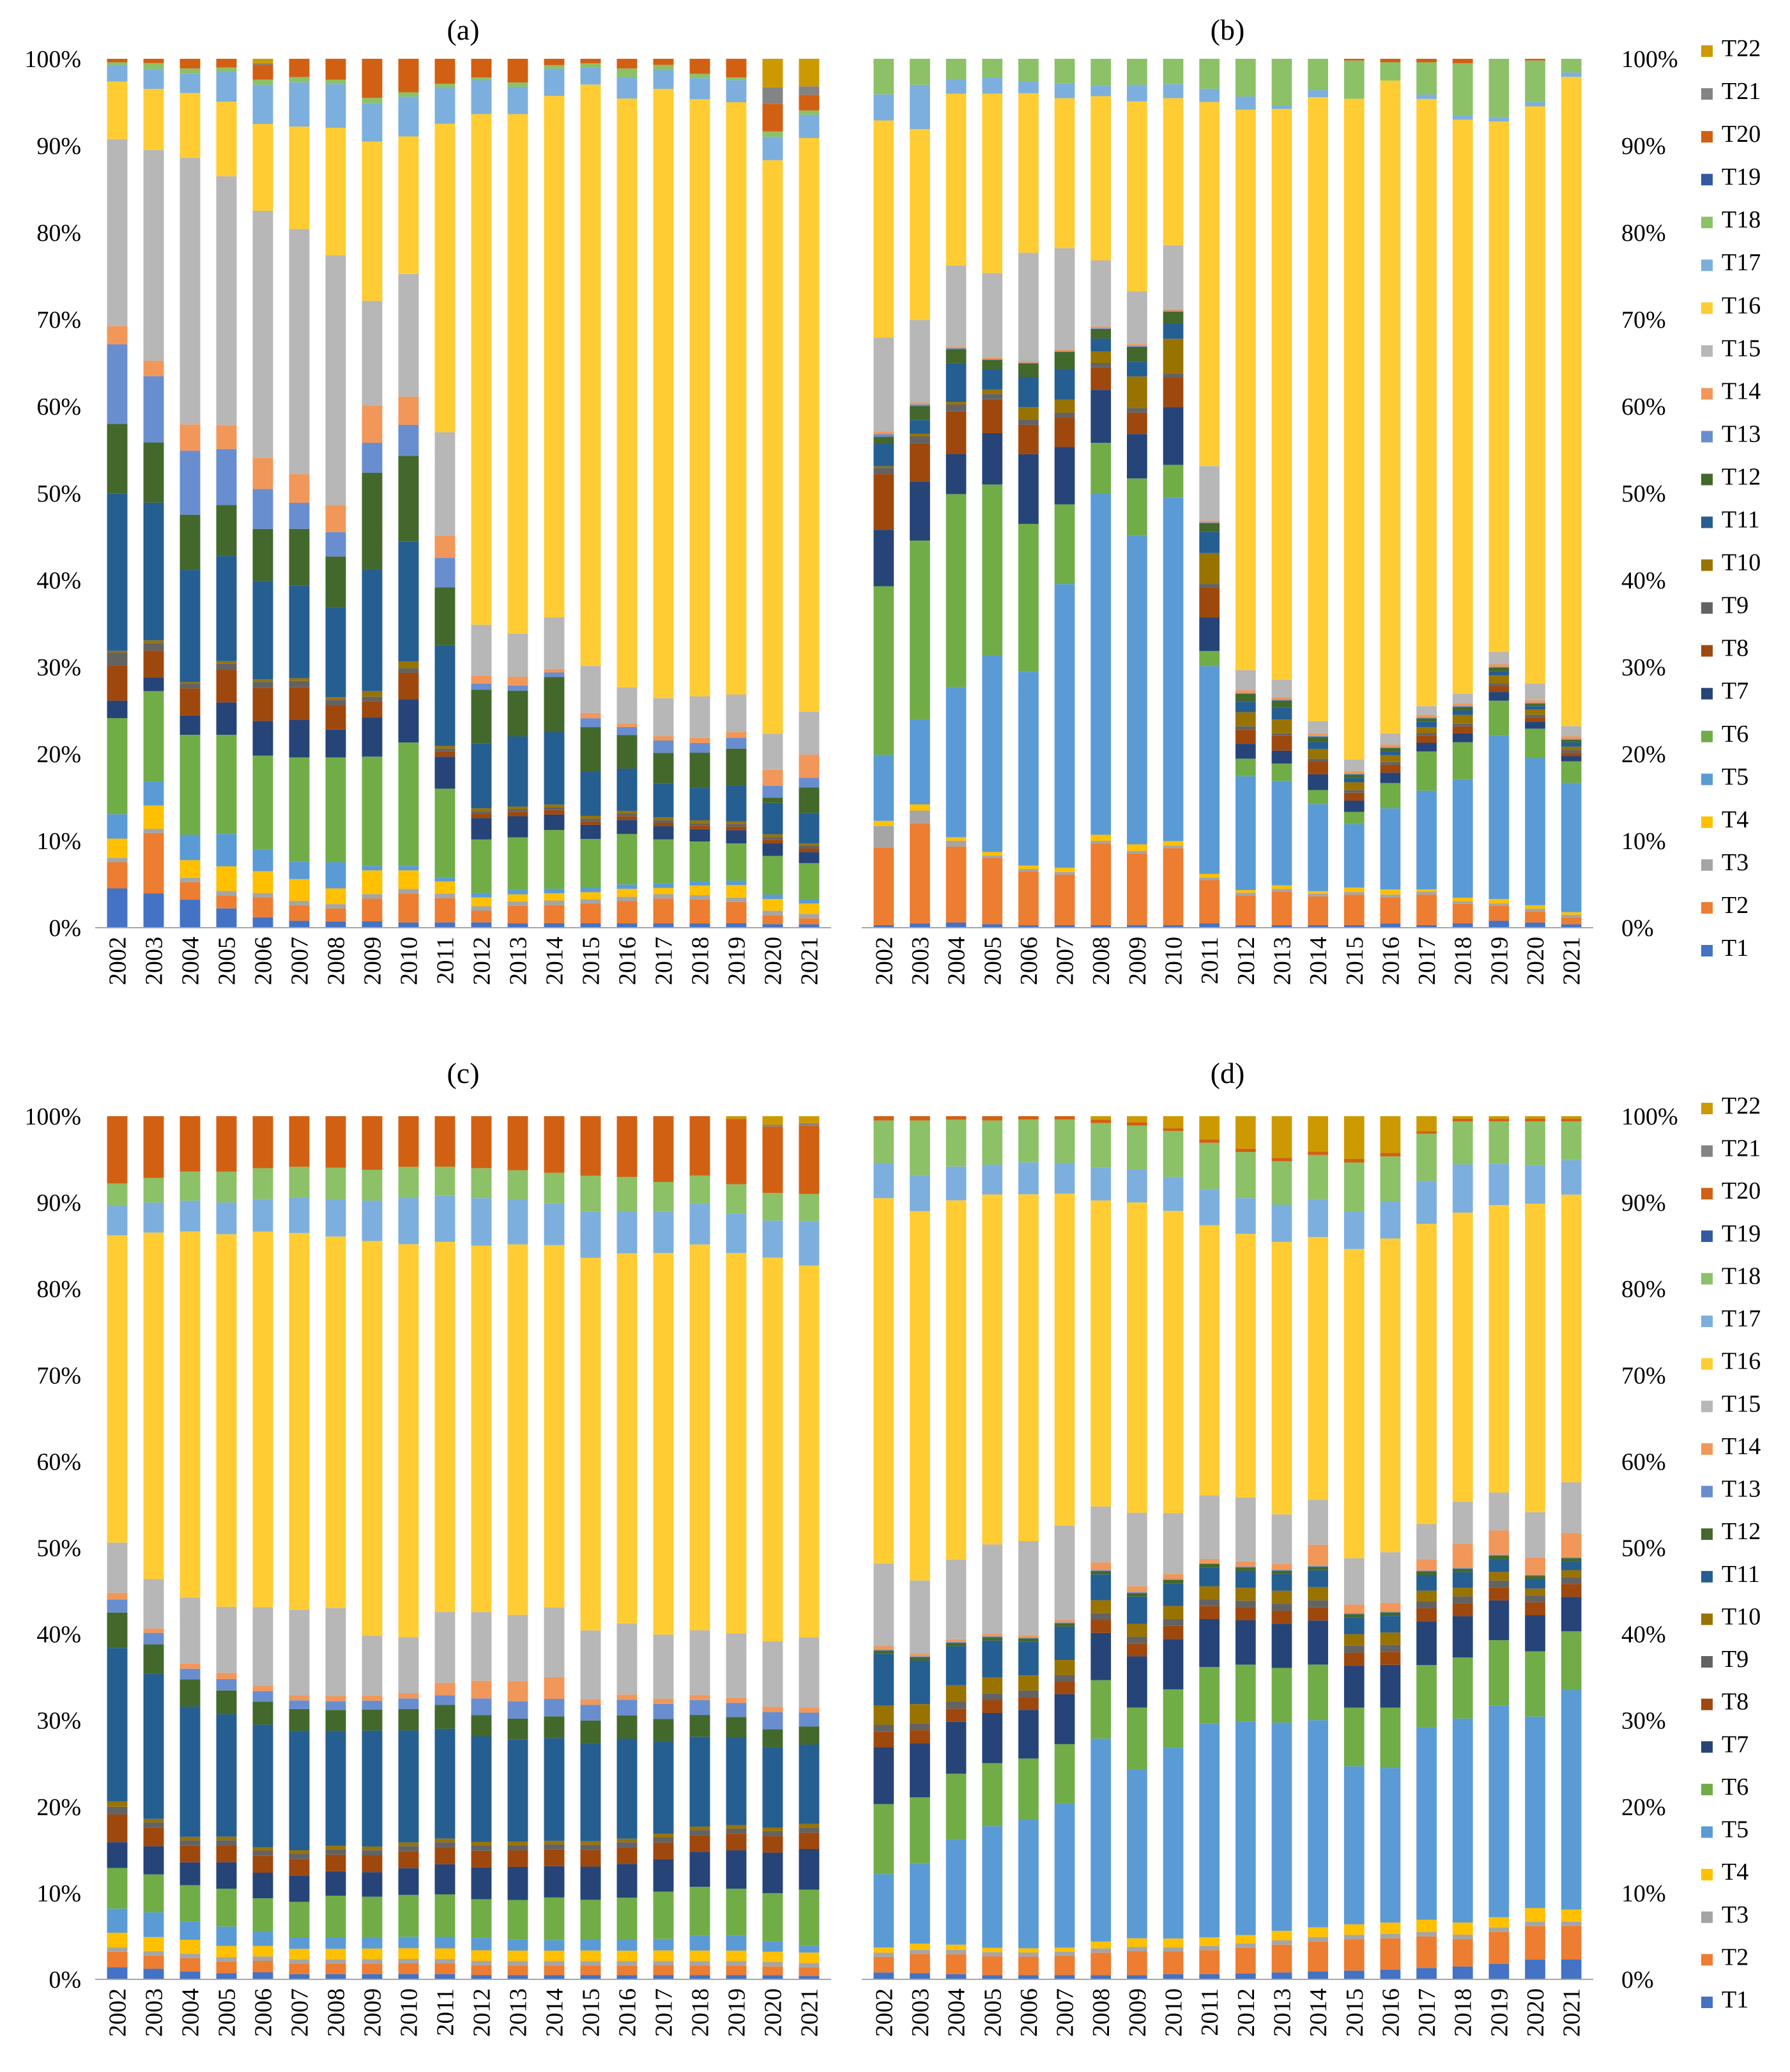 Image resolution: width=1790 pixels, height=2072 pixels. Describe the element at coordinates (1643, 1808) in the screenshot. I see `y-tick-label: 20%` at that location.